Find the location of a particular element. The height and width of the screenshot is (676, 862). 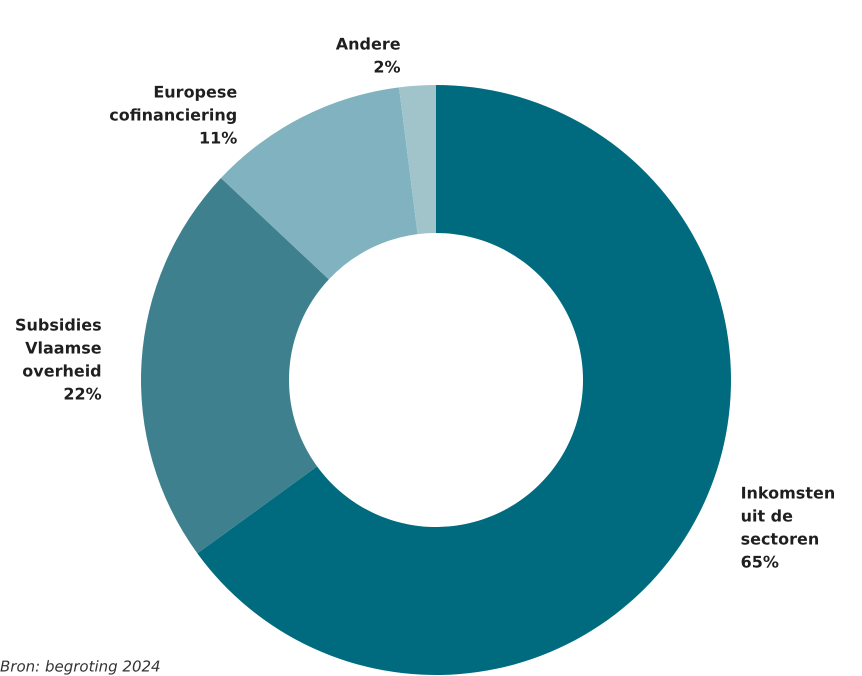

data-label: 11% is located at coordinates (218, 138).